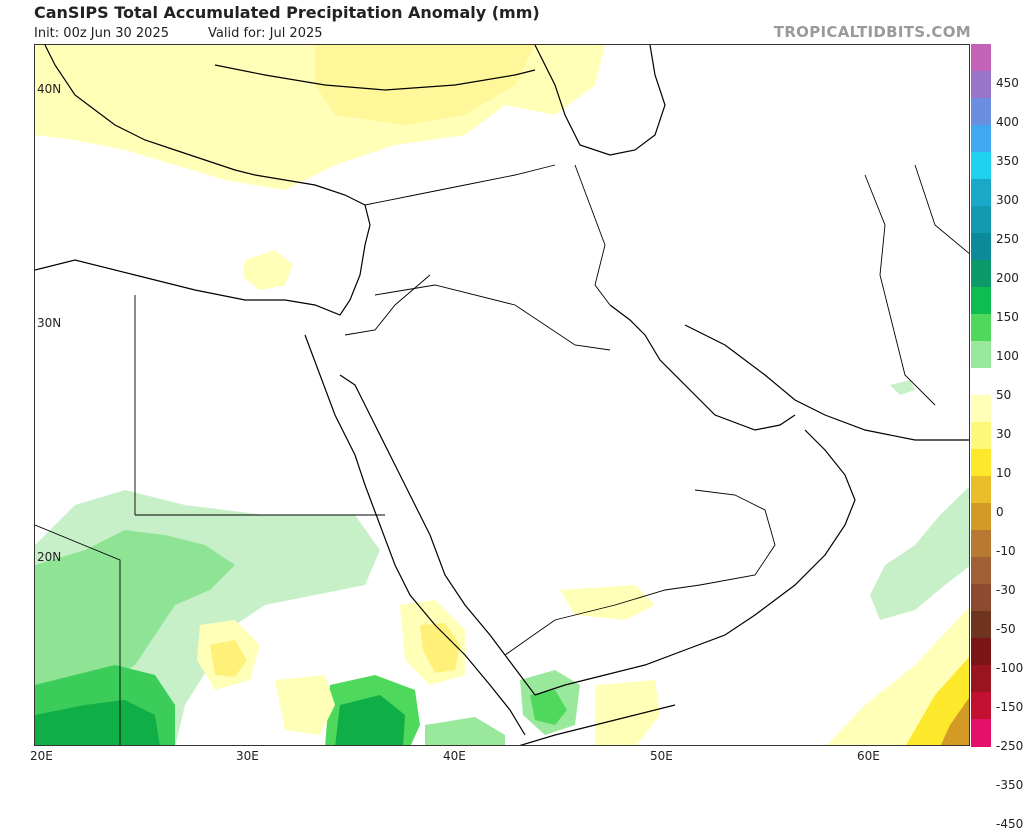  Describe the element at coordinates (437, 535) in the screenshot. I see `red-sea-east-coast` at that location.